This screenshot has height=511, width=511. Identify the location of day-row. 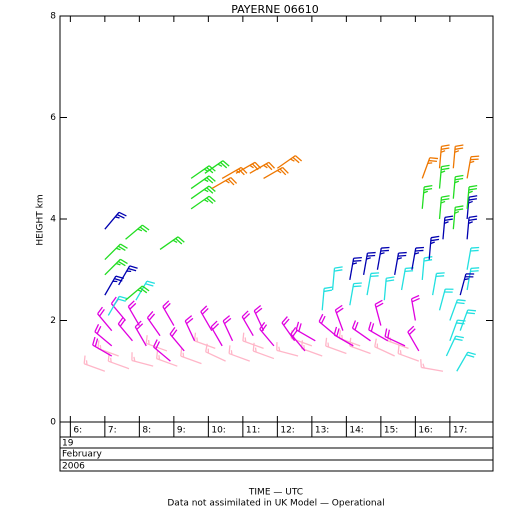
(276, 442).